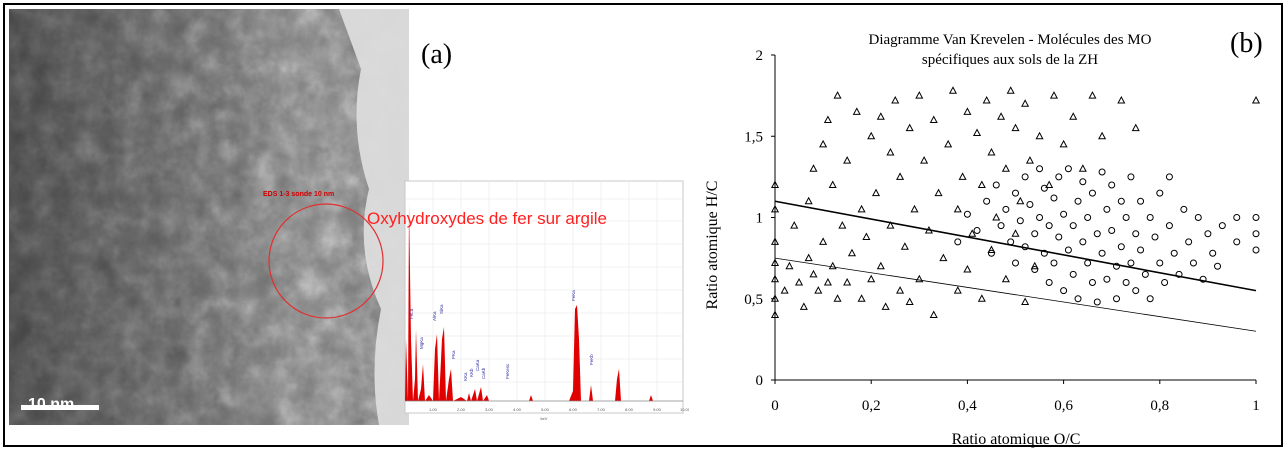  Describe the element at coordinates (573, 295) in the screenshot. I see `eds-peak-label: FeKa` at that location.